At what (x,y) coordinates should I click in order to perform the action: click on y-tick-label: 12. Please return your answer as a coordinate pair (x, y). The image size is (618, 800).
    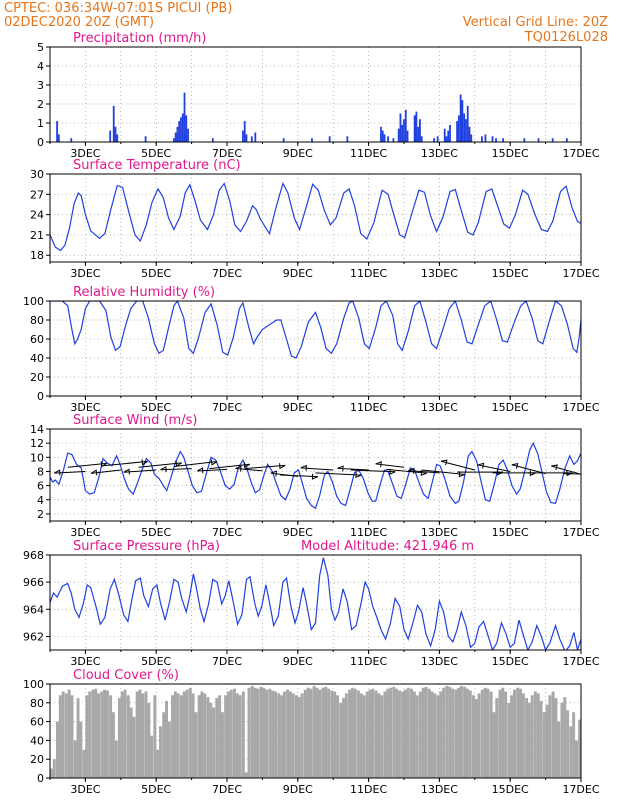
    Looking at the image, I should click on (37, 443).